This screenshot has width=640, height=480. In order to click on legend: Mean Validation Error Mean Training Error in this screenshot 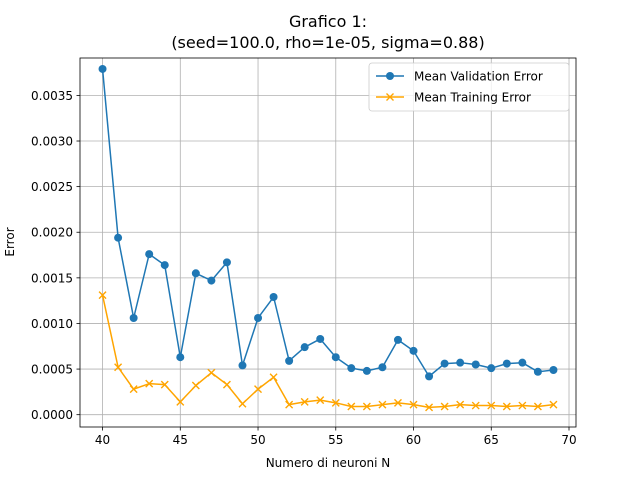, I will do `click(469, 87)`.